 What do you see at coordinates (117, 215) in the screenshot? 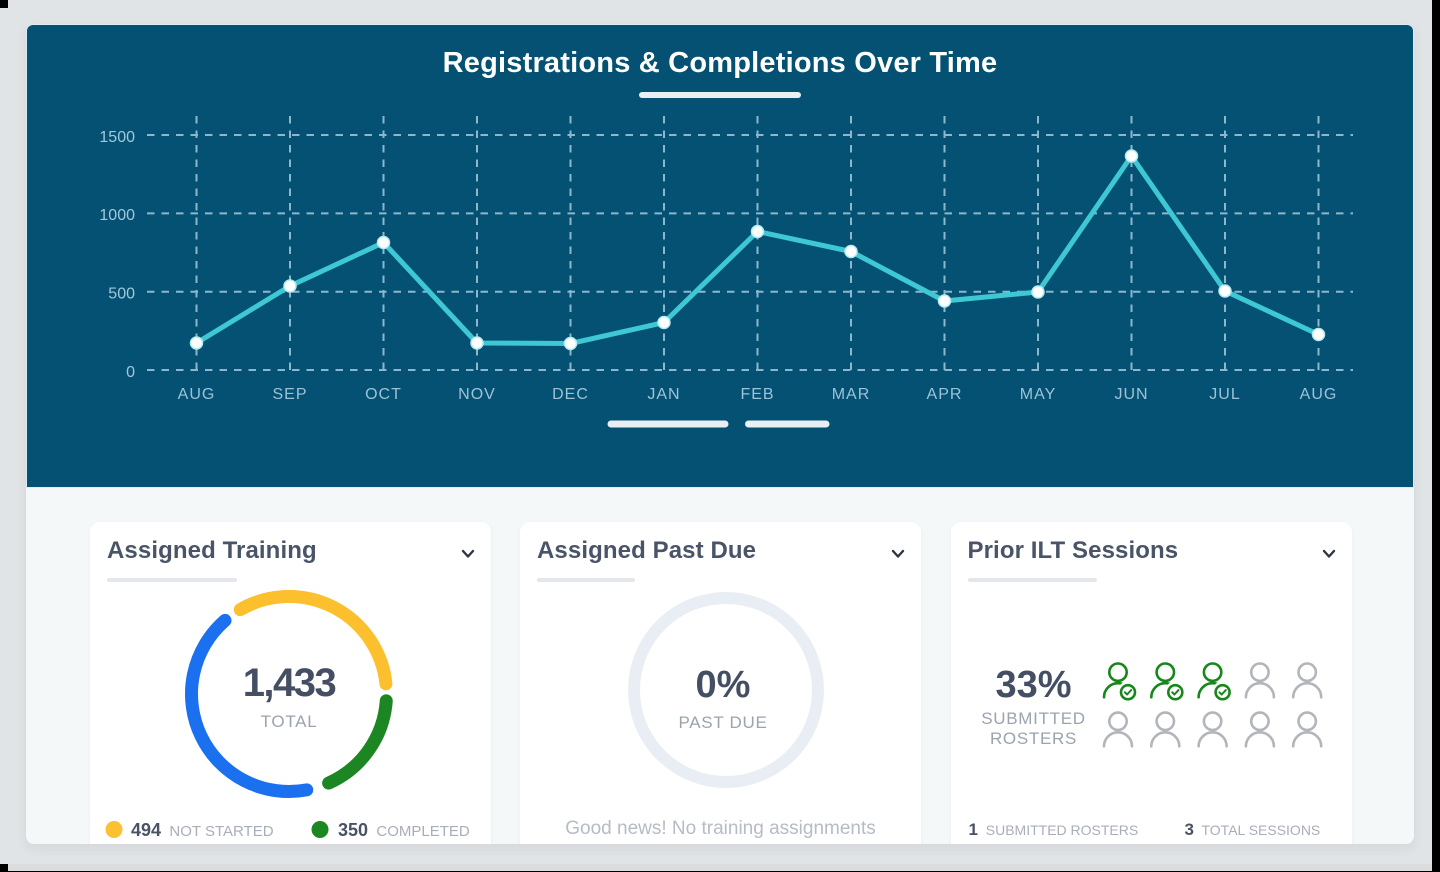
I see `svg-text: 1000` at bounding box center [117, 215].